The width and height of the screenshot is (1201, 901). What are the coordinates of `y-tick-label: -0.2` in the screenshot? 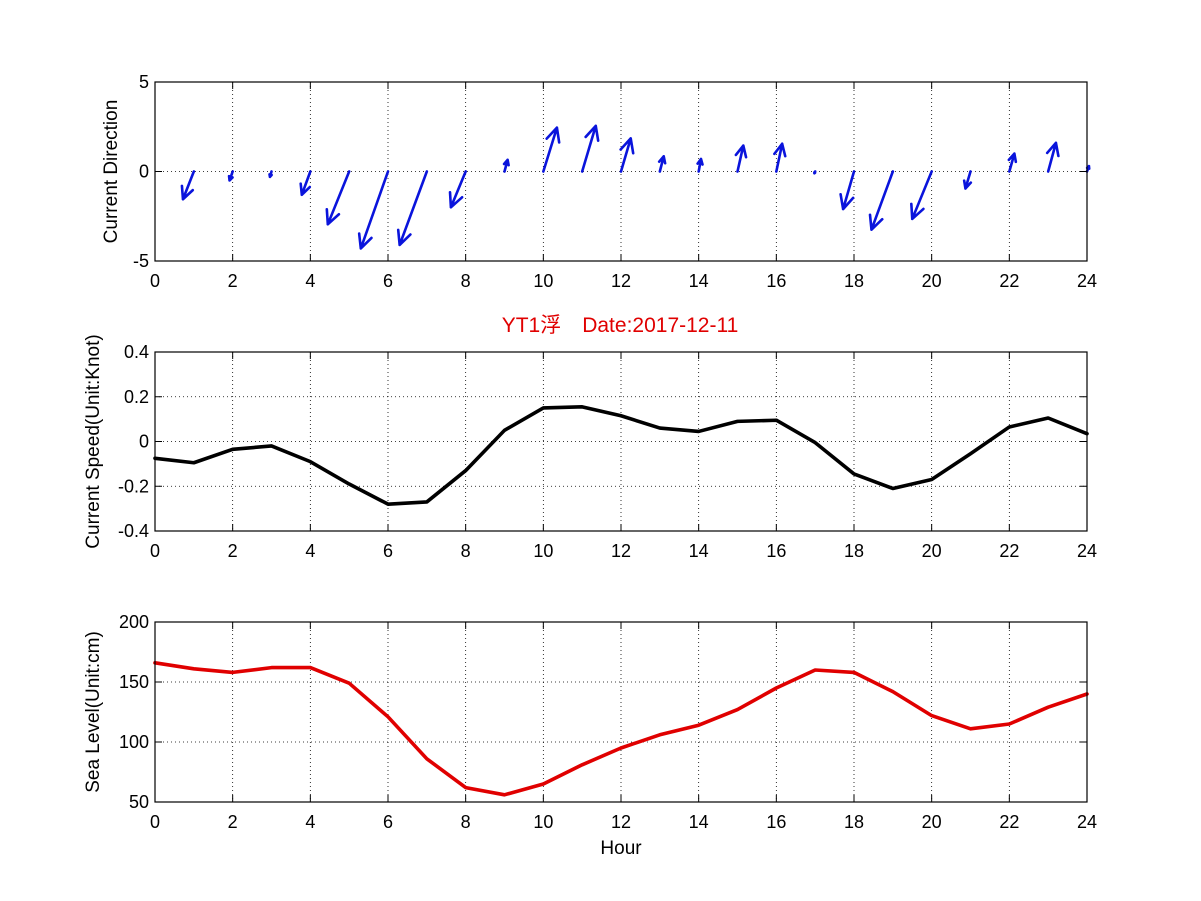 It's located at (133, 486).